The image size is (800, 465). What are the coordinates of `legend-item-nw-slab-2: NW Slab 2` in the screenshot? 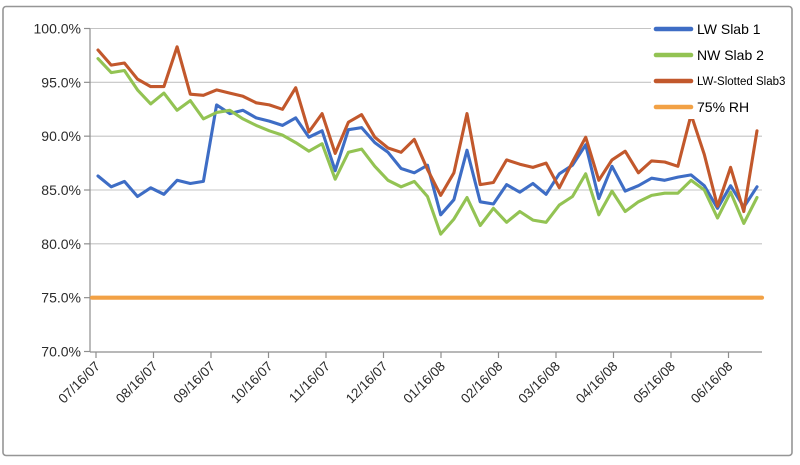 It's located at (708, 55).